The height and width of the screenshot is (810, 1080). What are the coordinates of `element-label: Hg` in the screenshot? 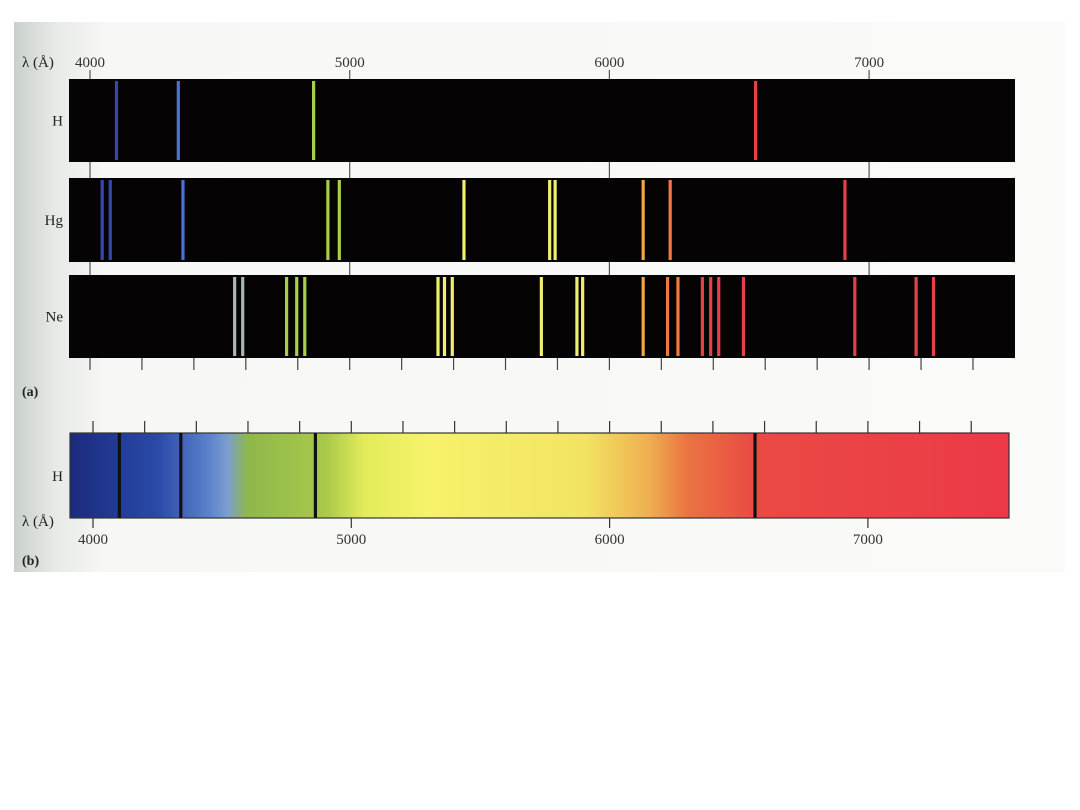 It's located at (54, 221).